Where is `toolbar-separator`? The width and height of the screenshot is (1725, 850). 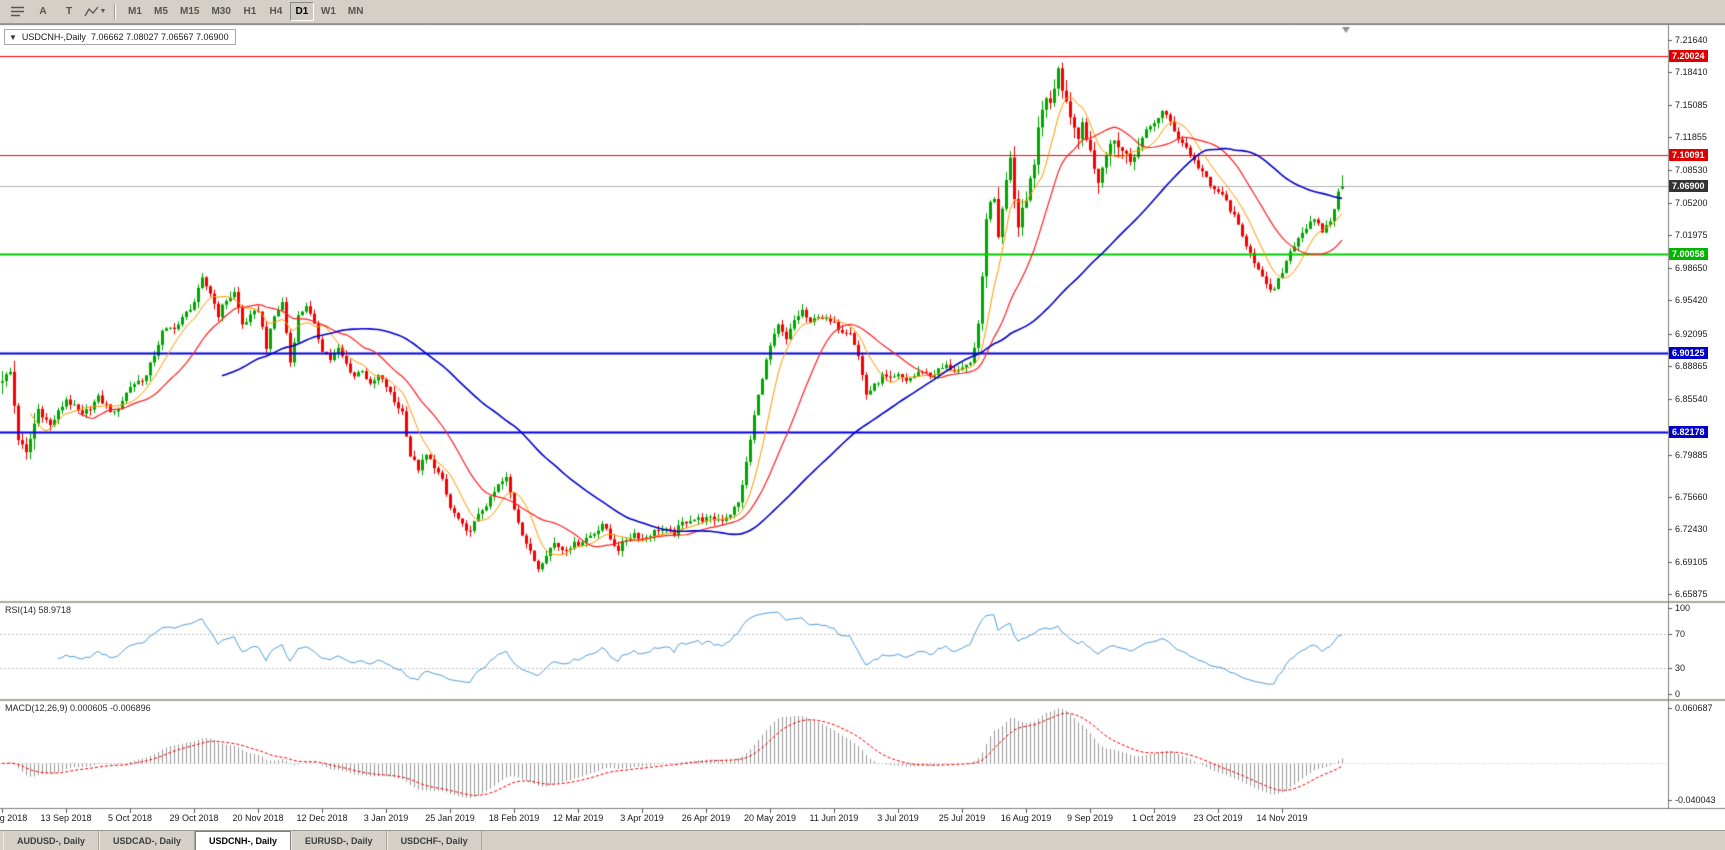 toolbar-separator is located at coordinates (115, 11).